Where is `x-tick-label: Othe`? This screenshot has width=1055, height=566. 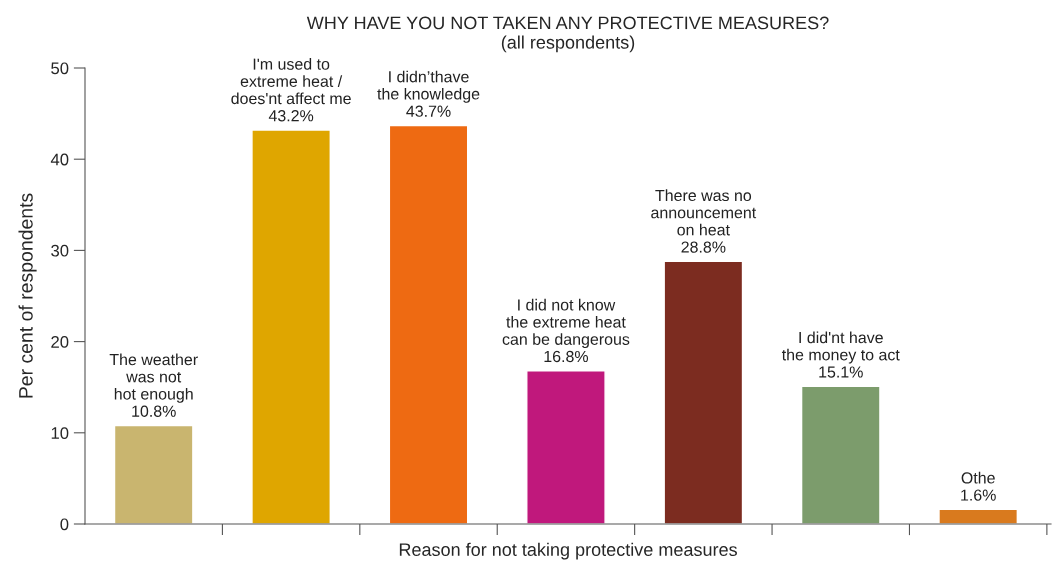
x-tick-label: Othe is located at coordinates (978, 477).